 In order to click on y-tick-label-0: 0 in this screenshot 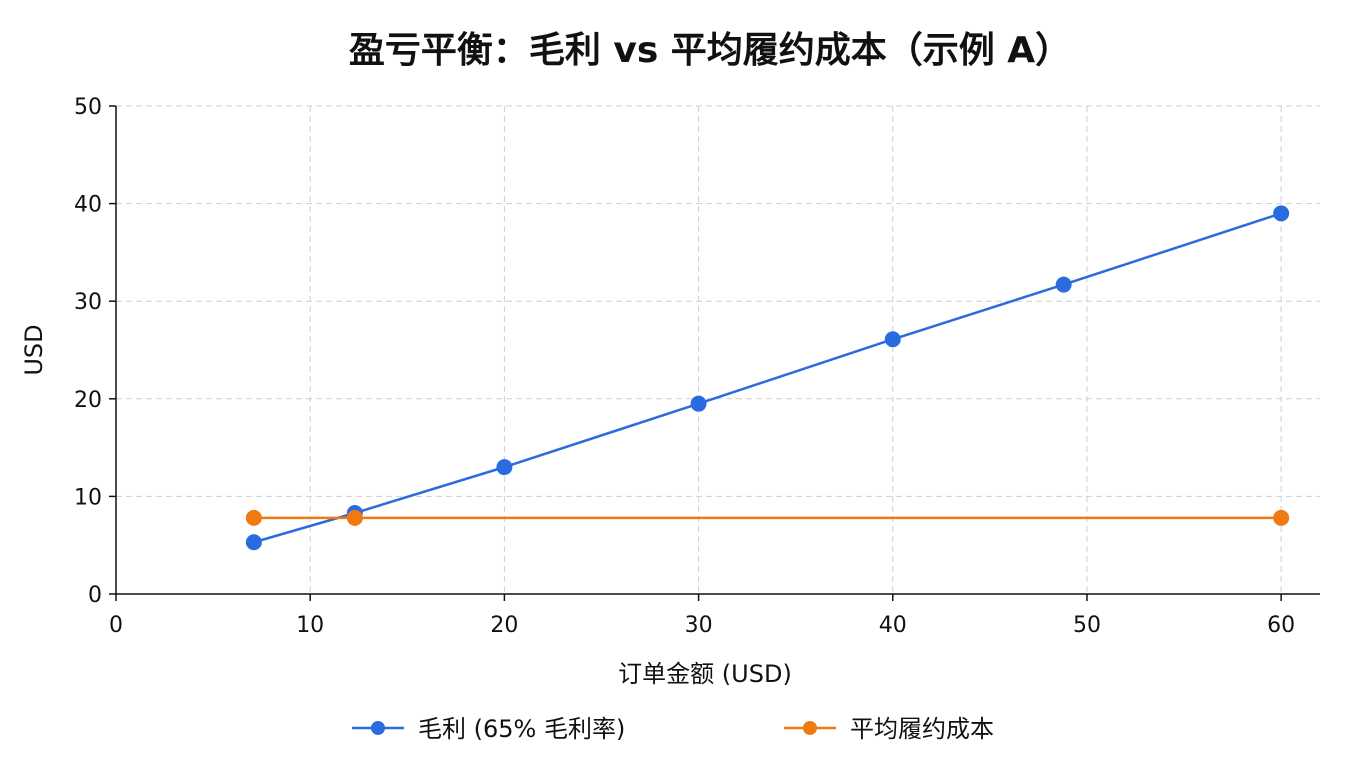, I will do `click(95, 595)`.